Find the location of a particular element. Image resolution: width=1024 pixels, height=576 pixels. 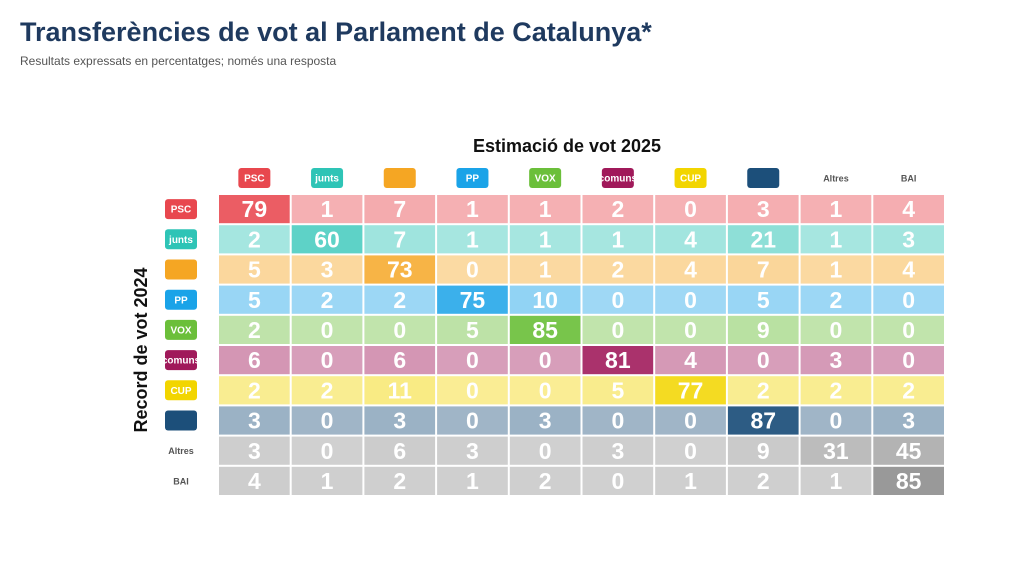

cell-value: 75 is located at coordinates (473, 300).